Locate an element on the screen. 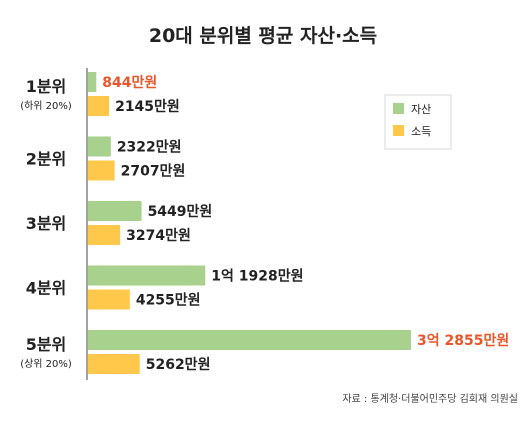 This screenshot has height=426, width=527. data-label-asset-3: 5449만원 is located at coordinates (180, 212).